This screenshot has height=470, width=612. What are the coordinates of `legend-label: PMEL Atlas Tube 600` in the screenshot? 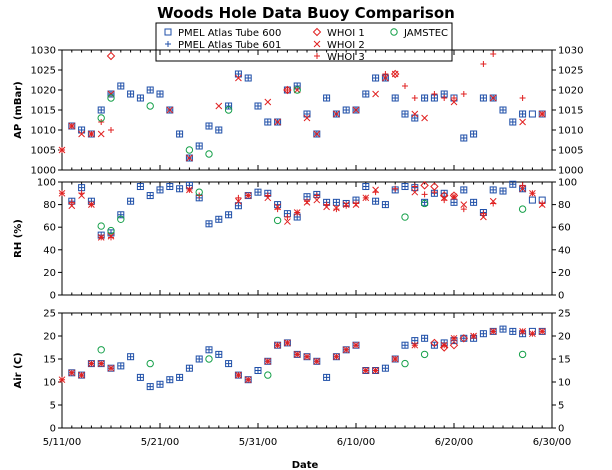 It's located at (229, 33).